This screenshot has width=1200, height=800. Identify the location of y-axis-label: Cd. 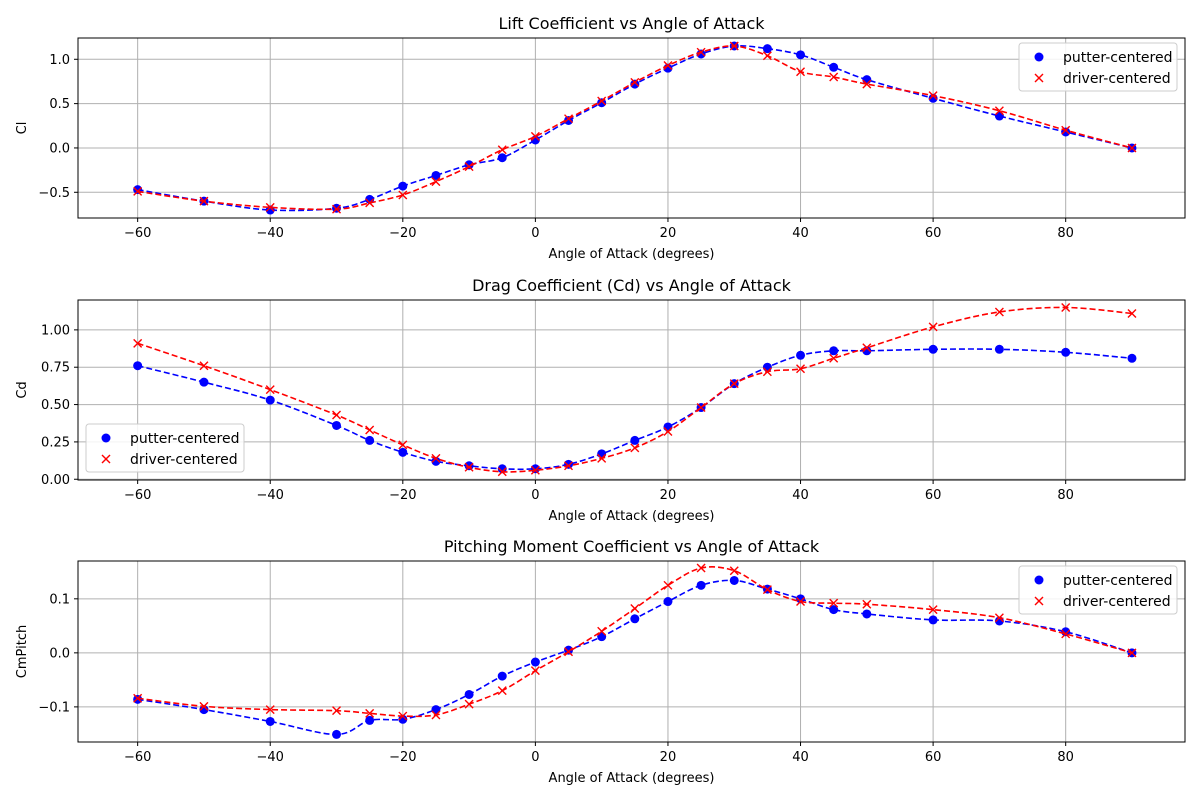
(22, 389).